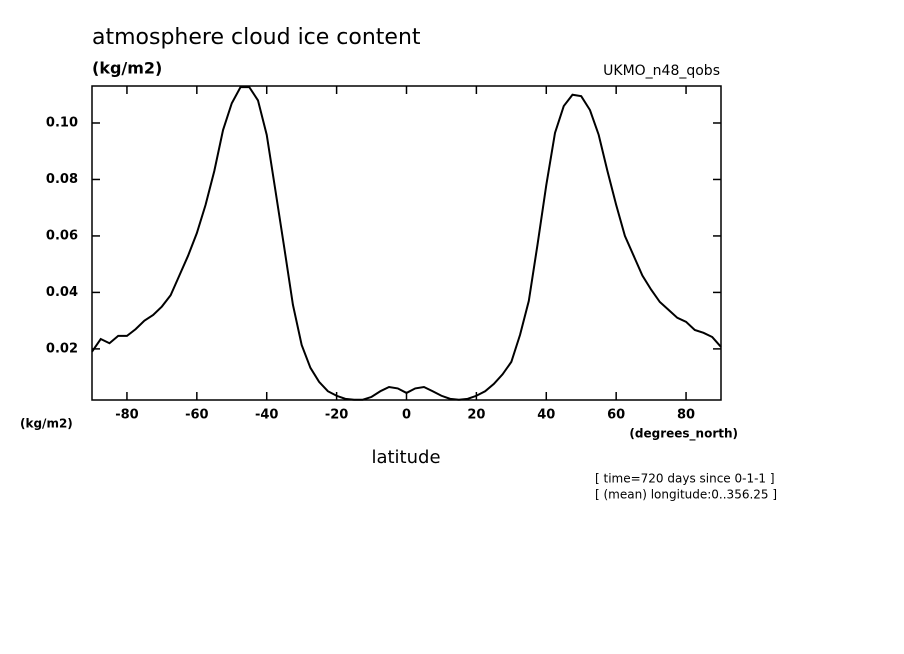 The height and width of the screenshot is (654, 904). I want to click on x-tick-label: 0, so click(406, 415).